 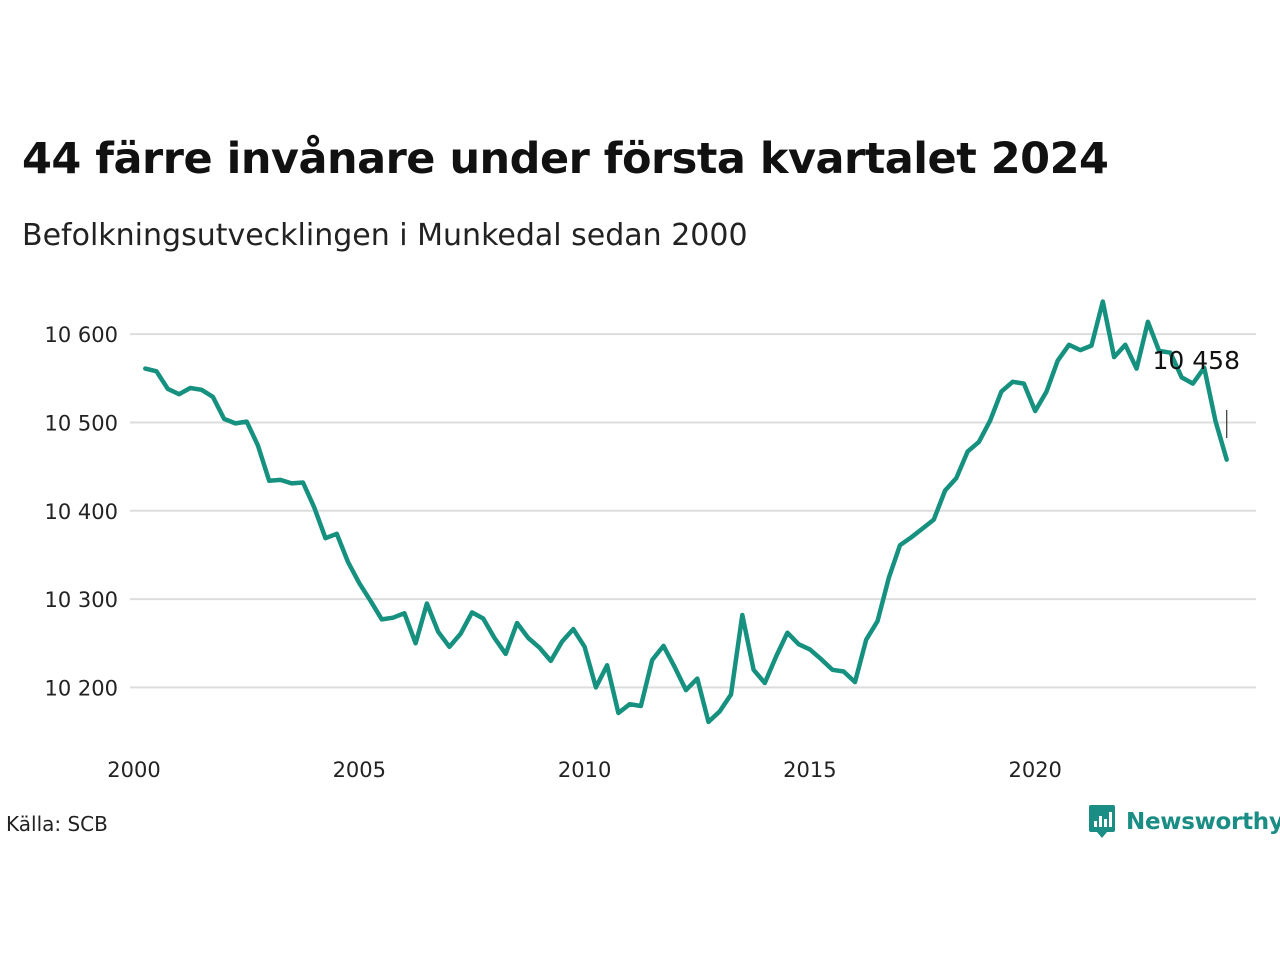 What do you see at coordinates (1034, 770) in the screenshot?
I see `x-tick-label: 2020` at bounding box center [1034, 770].